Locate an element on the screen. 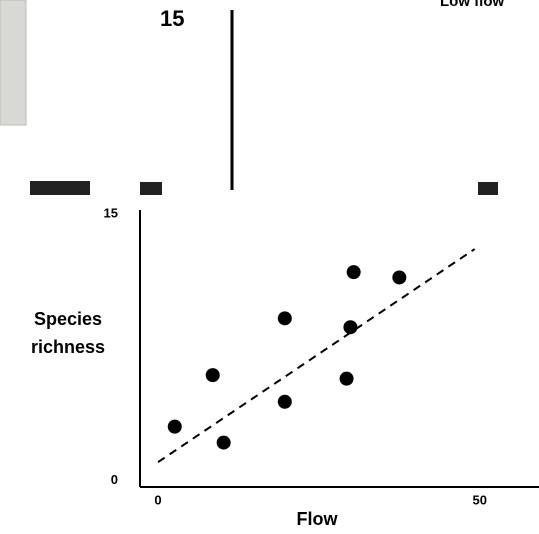 The height and width of the screenshot is (534, 539). background-image-edge is located at coordinates (13, 63).